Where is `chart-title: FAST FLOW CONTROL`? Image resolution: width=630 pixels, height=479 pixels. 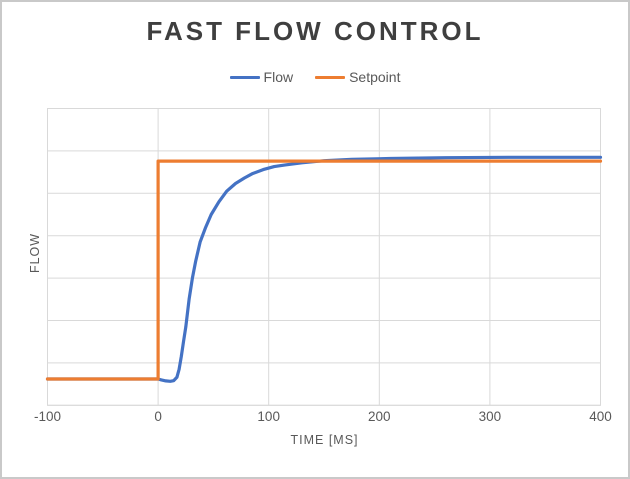
chart-title: FAST FLOW CONTROL is located at coordinates (315, 31).